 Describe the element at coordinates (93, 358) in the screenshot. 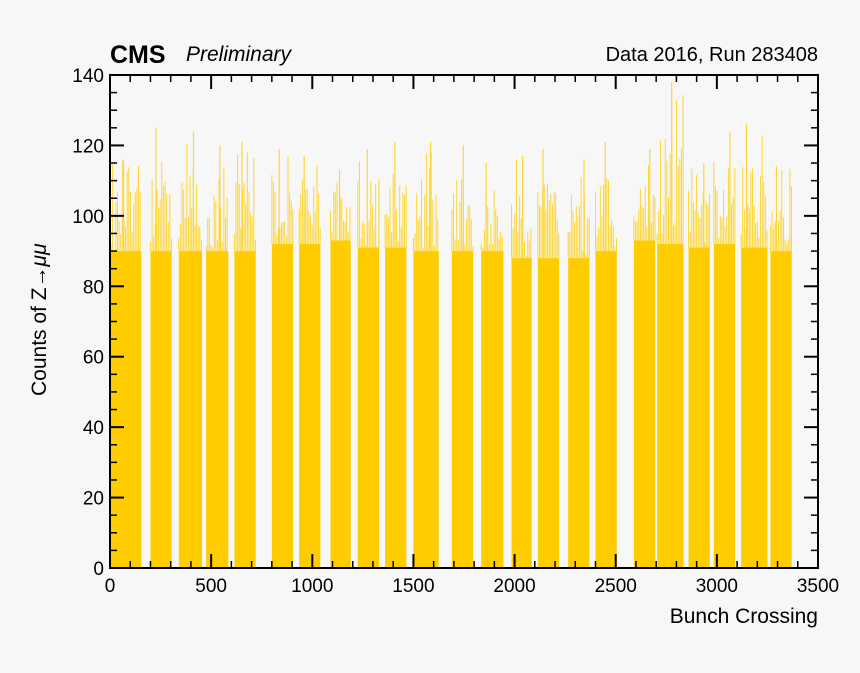

I see `y-tick-label: 60` at that location.